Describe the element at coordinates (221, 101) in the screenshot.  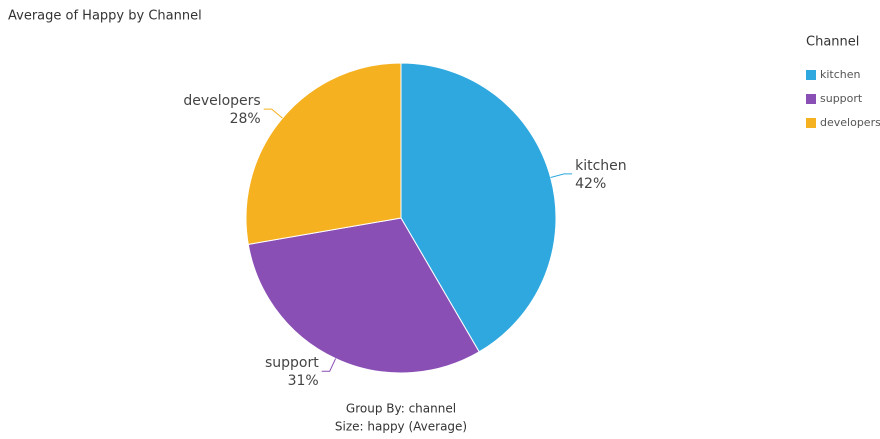
I see `slice-label: developers` at that location.